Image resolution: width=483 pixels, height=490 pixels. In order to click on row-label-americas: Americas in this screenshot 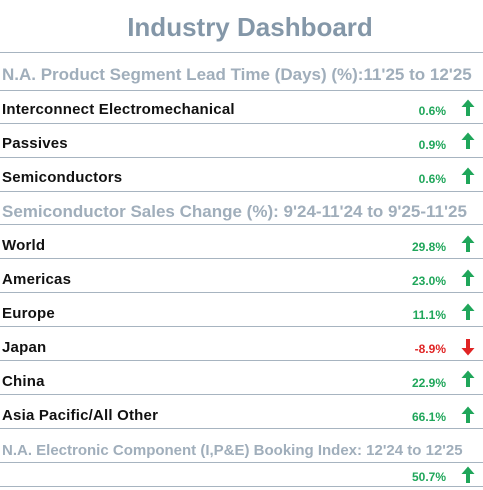, I will do `click(37, 279)`.